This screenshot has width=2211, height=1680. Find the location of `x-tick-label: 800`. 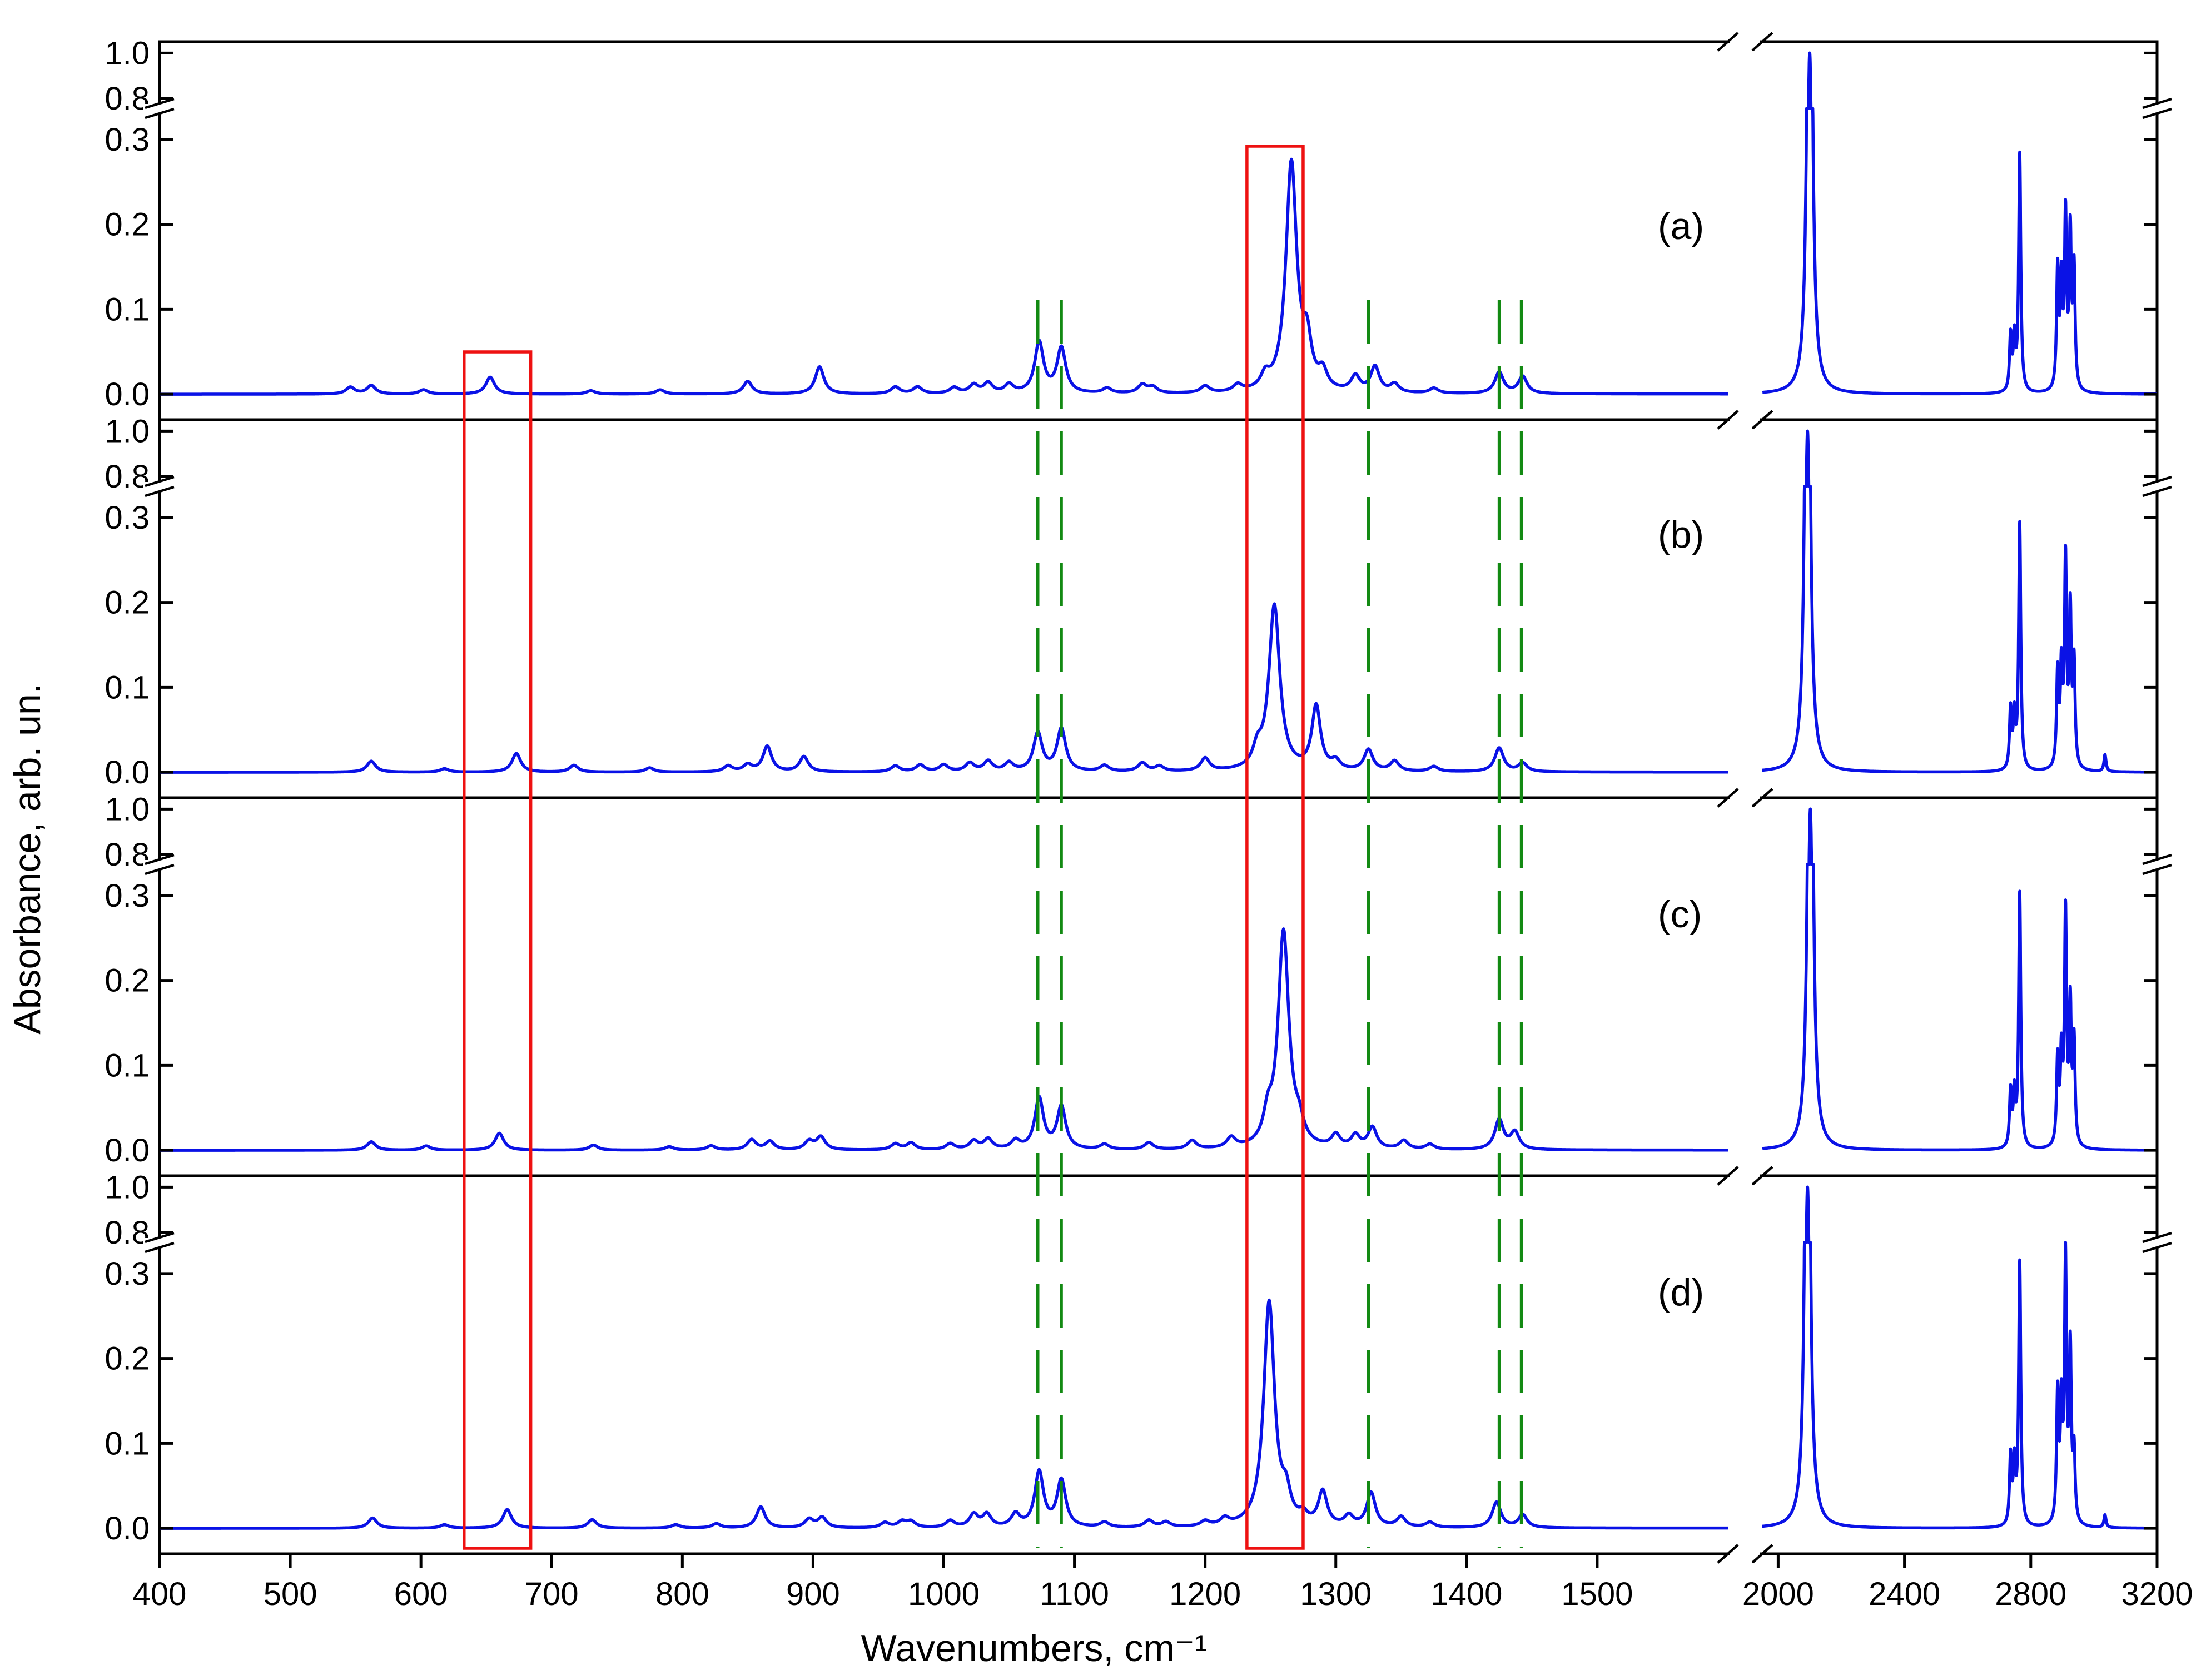

x-tick-label: 800 is located at coordinates (682, 1594).